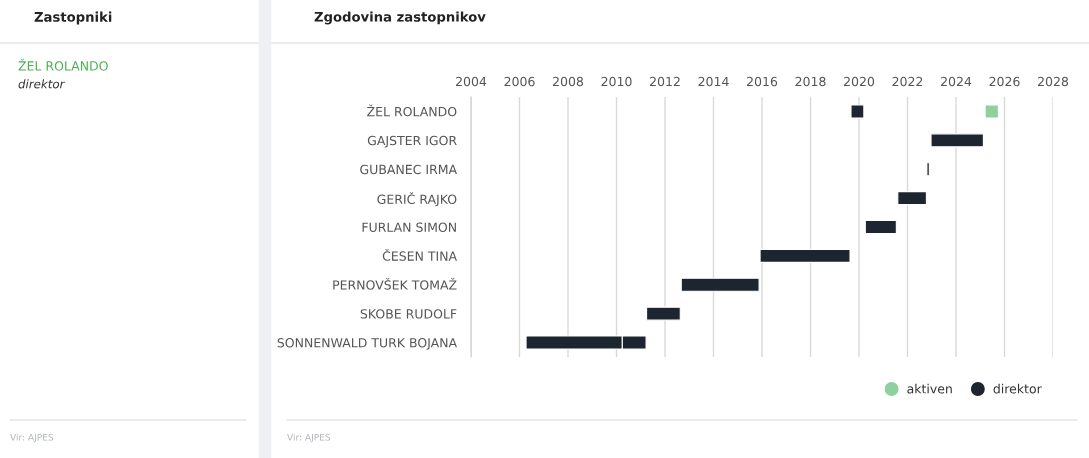 This screenshot has width=1089, height=458. Describe the element at coordinates (419, 255) in the screenshot. I see `y-tick-label: ČESEN TINA` at that location.